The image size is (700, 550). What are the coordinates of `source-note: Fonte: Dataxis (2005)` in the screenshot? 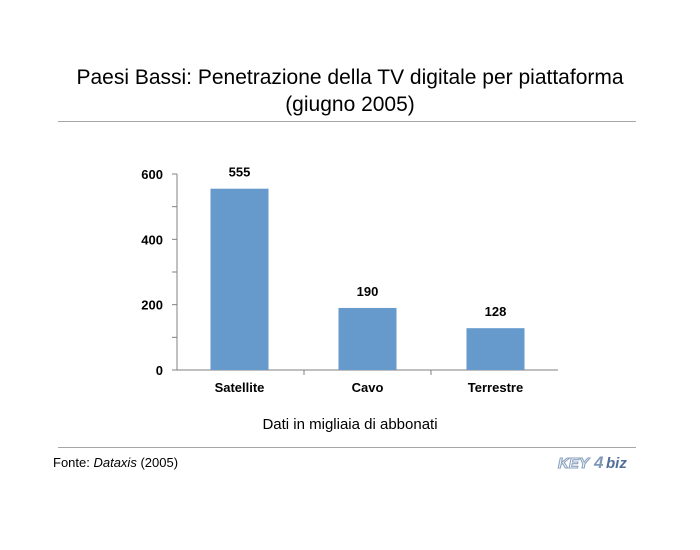 It's located at (115, 462).